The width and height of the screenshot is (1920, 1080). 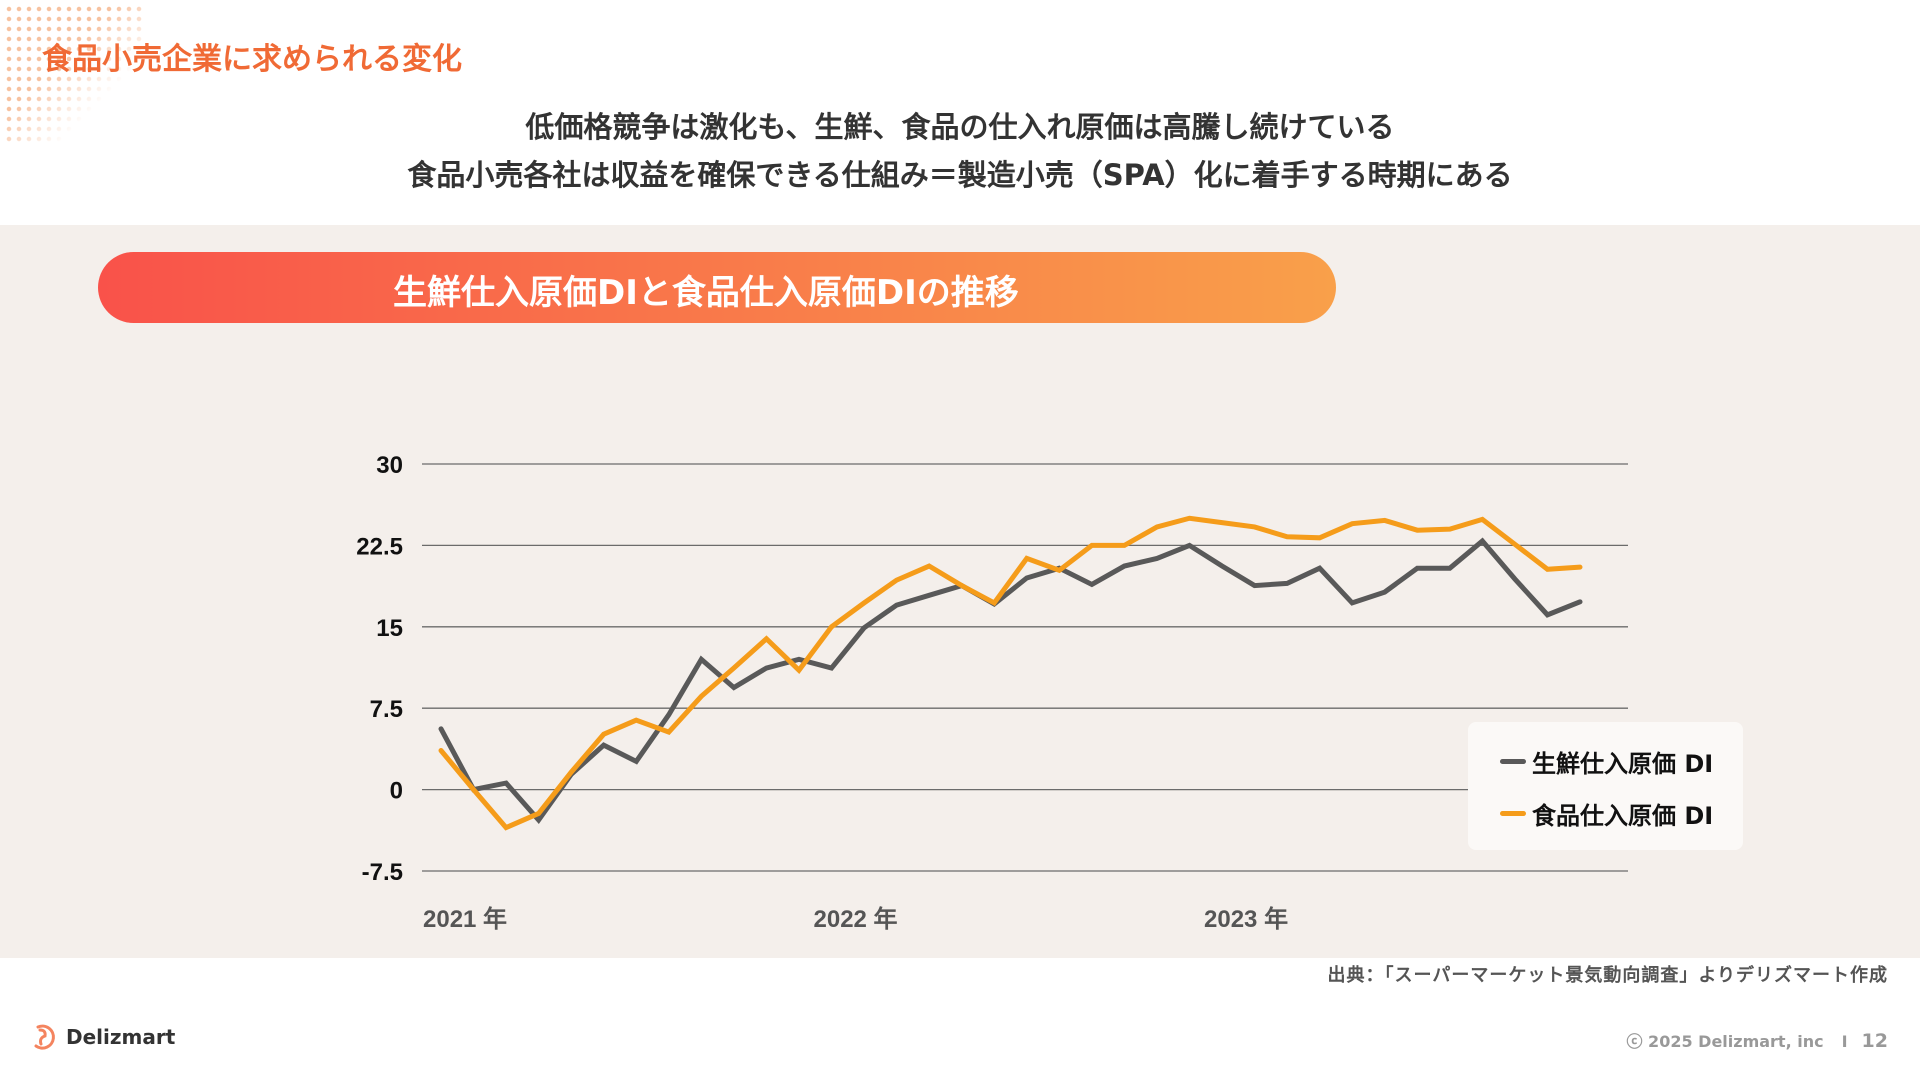 I want to click on y-tick-label: 22.5, so click(x=379, y=546).